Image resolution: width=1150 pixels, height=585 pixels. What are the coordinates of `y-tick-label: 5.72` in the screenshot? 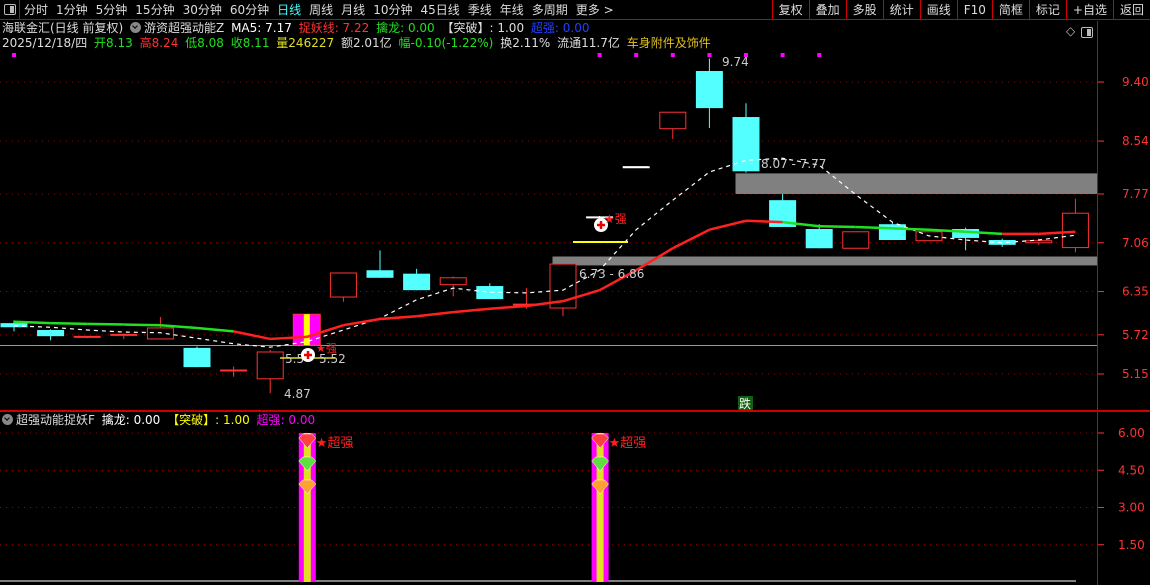 It's located at (1135, 335).